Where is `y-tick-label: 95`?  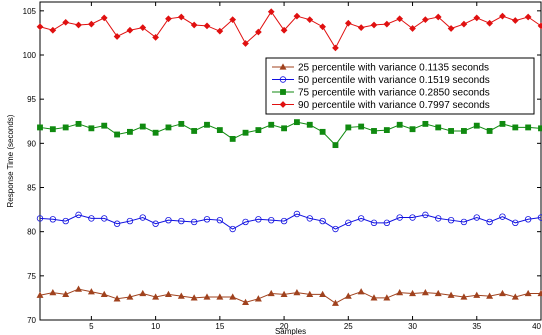 y-tick-label: 95 is located at coordinates (31, 99).